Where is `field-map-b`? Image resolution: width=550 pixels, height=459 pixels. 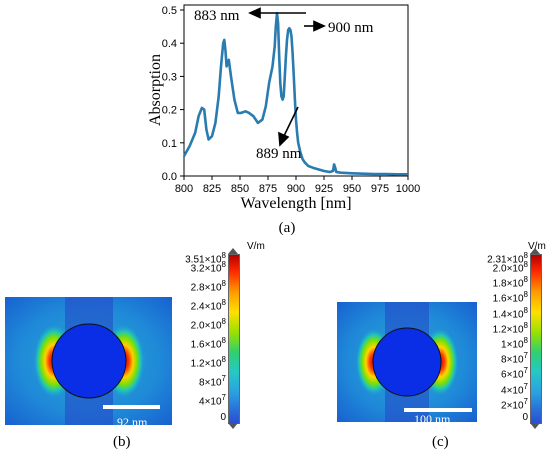
field-map-b is located at coordinates (88, 361).